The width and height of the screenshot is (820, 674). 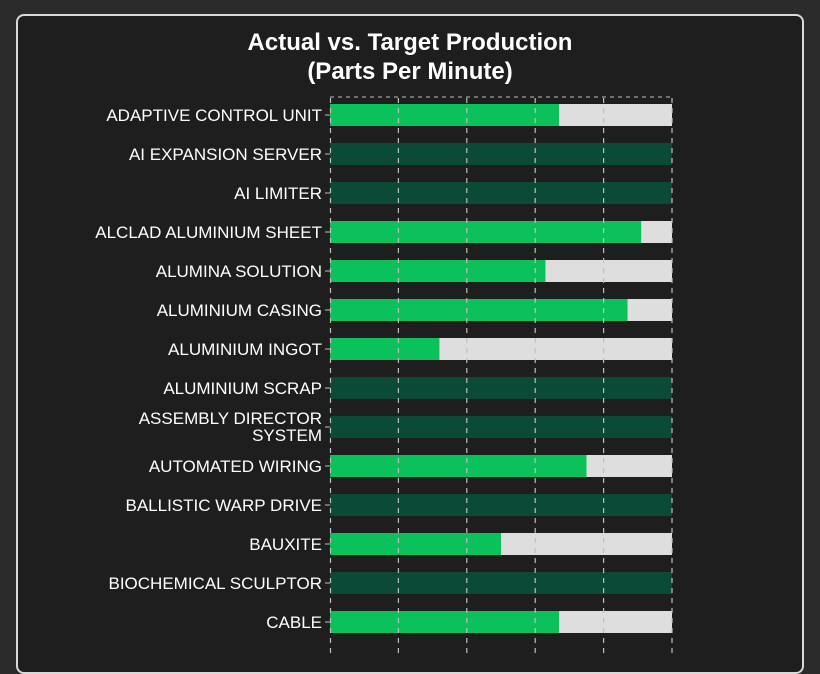 What do you see at coordinates (242, 388) in the screenshot?
I see `category-label: ALUMINIUM SCRAP` at bounding box center [242, 388].